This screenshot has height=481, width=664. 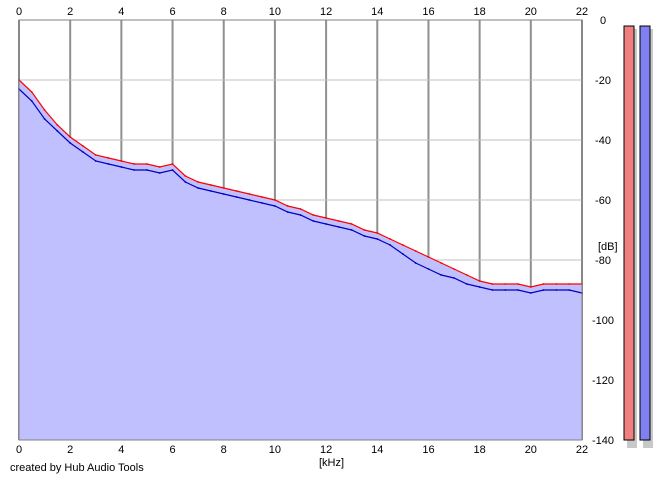 I want to click on x-tick-labels-top: 0 2 4 6 8 10 12 14 16 18 20 22, so click(x=302, y=12).